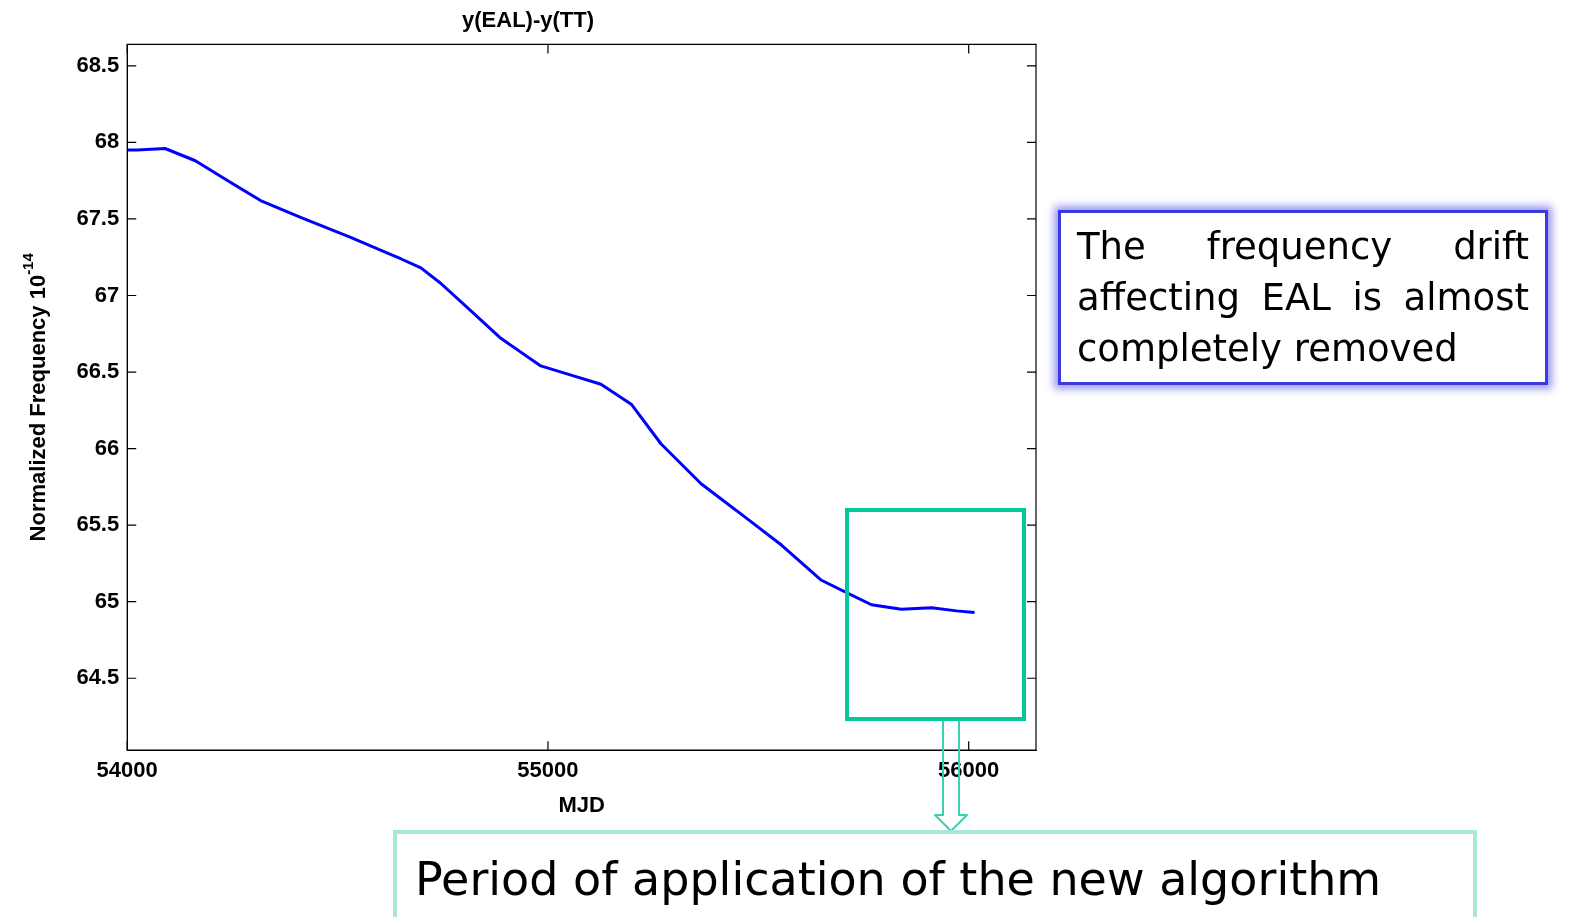  Describe the element at coordinates (98, 677) in the screenshot. I see `y-tick-label: 64.5` at that location.